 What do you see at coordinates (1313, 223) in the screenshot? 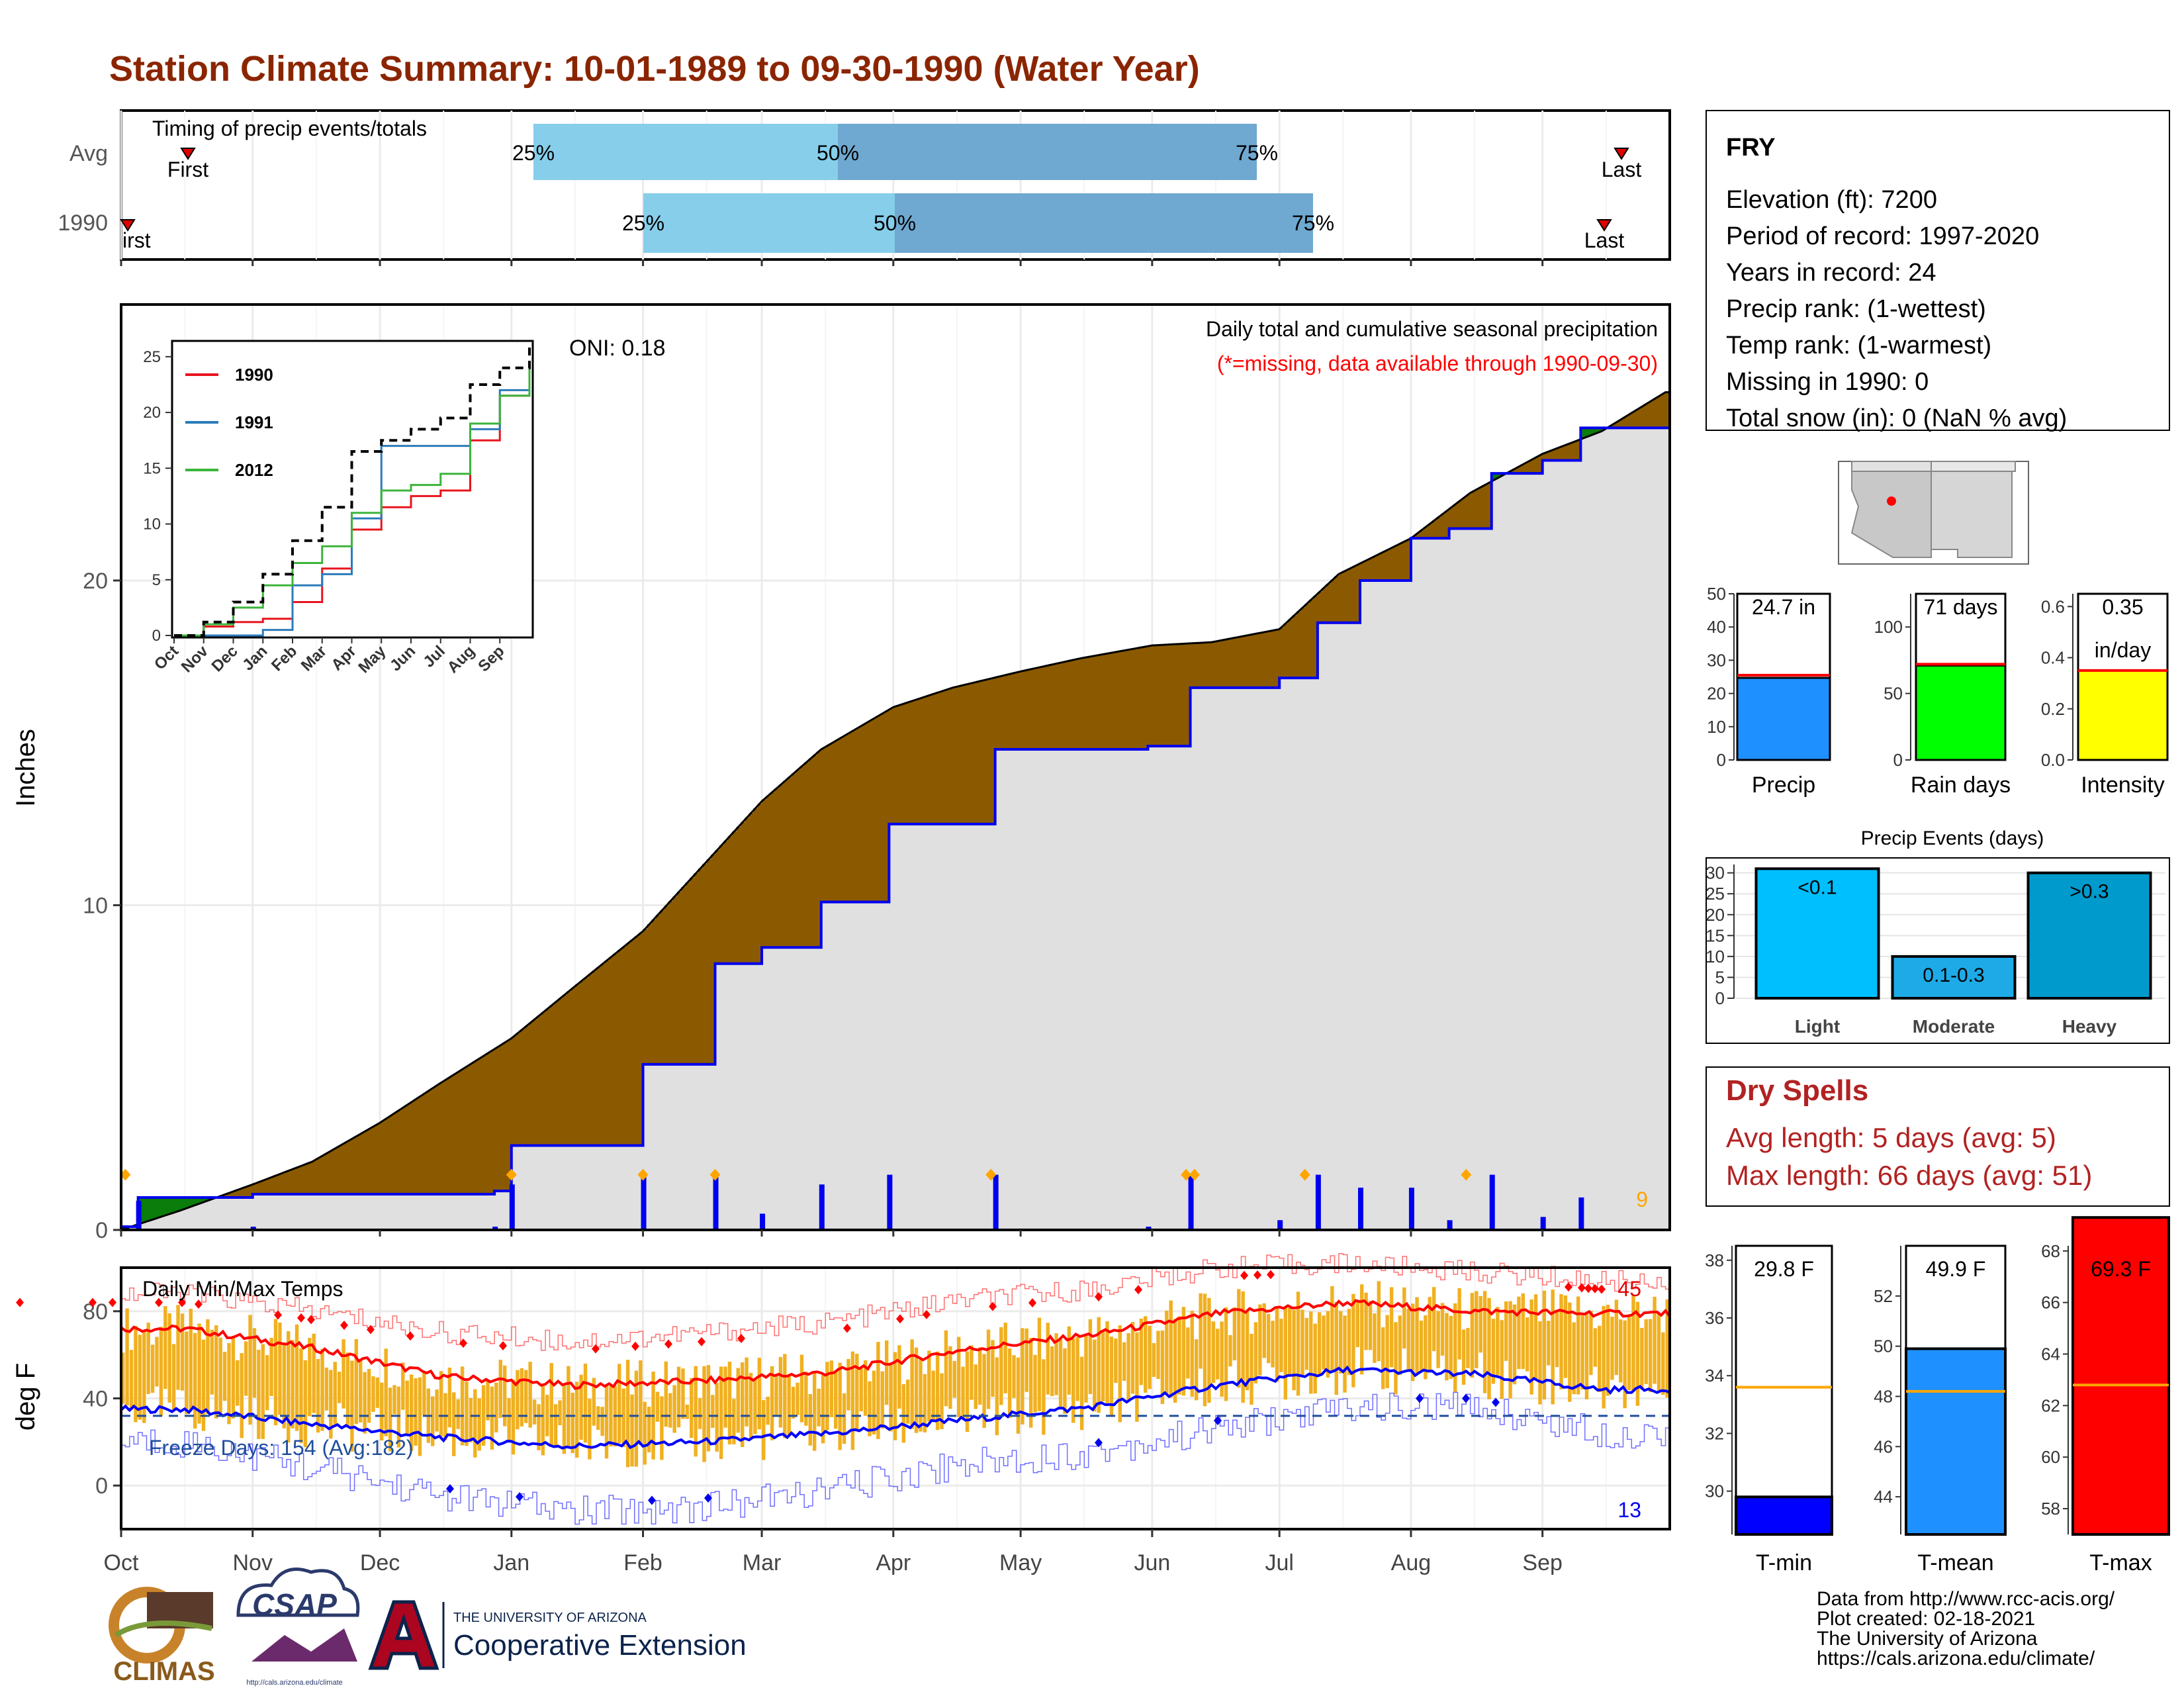
I see `timing-1990-75: 75%` at bounding box center [1313, 223].